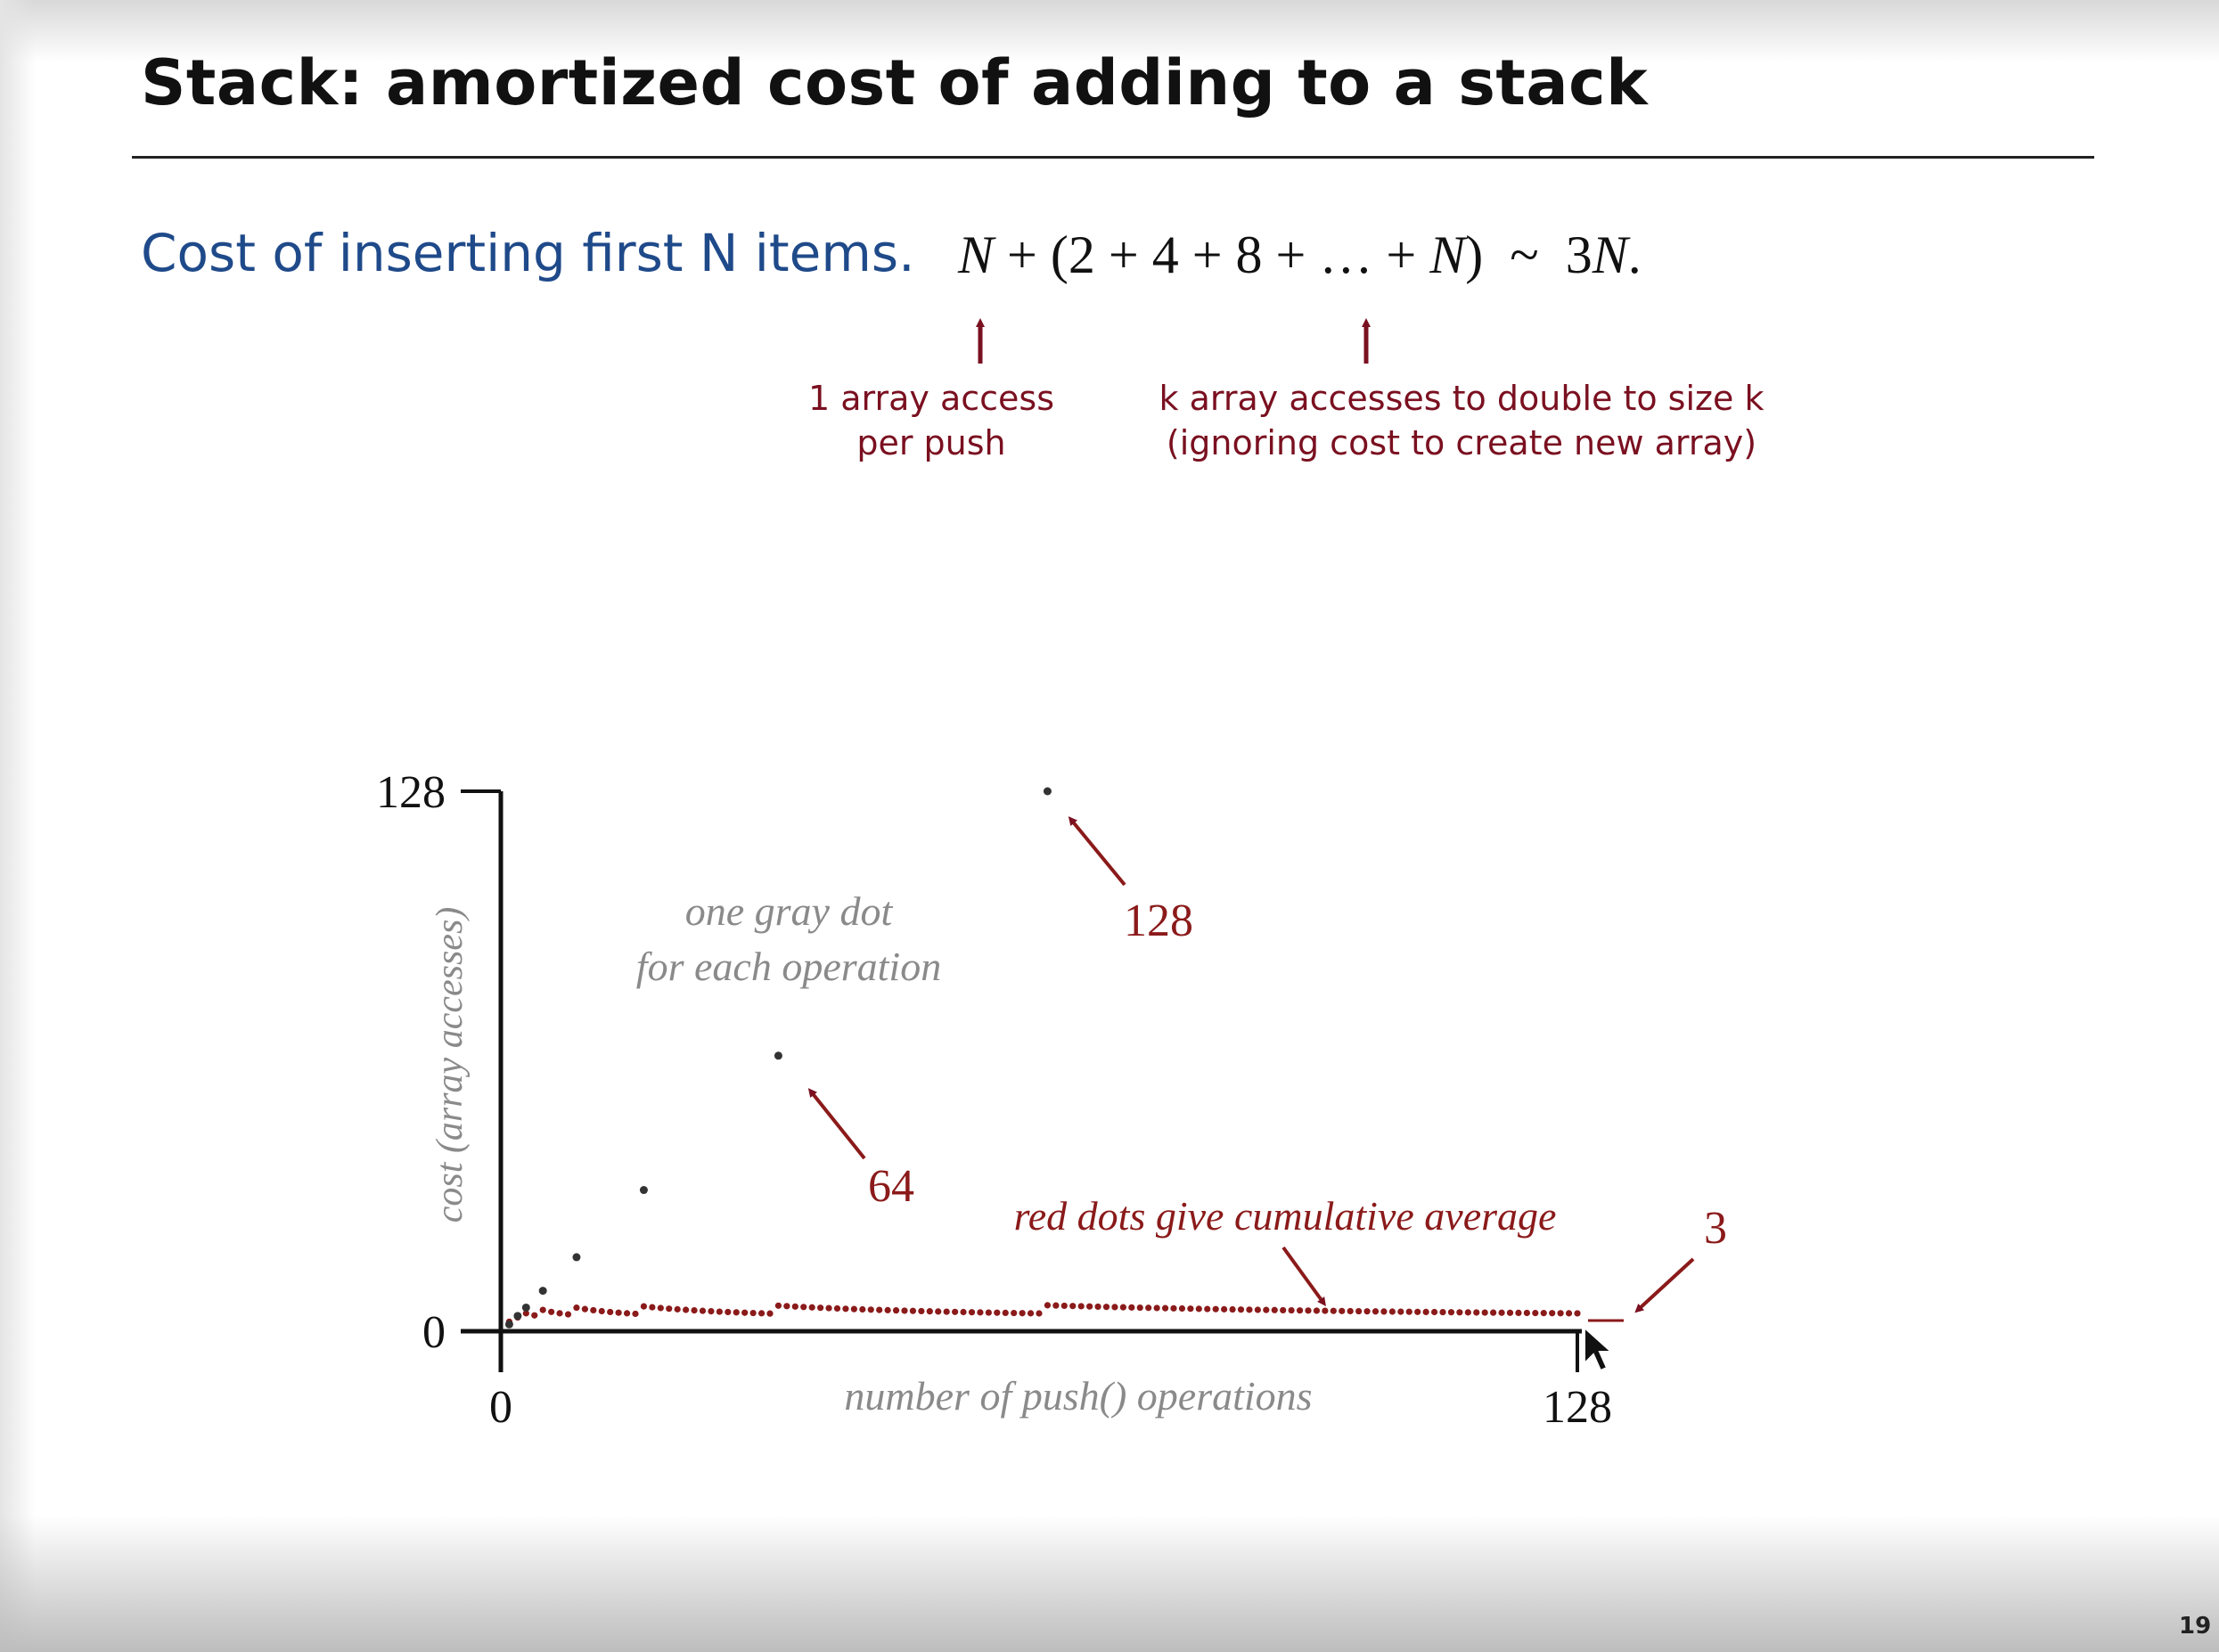  What do you see at coordinates (1303, 1276) in the screenshot?
I see `arrow-red-dots` at bounding box center [1303, 1276].